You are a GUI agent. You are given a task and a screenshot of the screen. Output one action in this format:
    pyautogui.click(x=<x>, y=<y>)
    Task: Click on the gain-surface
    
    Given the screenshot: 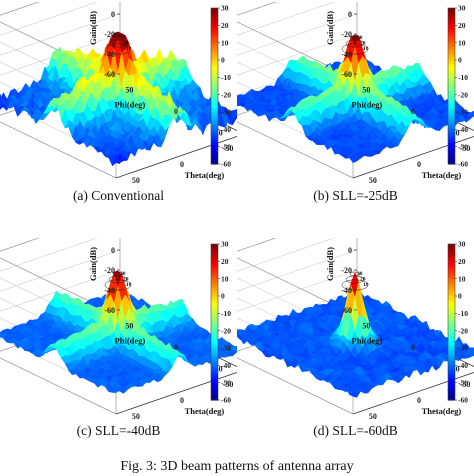 What is the action you would take?
    pyautogui.click(x=355, y=99)
    